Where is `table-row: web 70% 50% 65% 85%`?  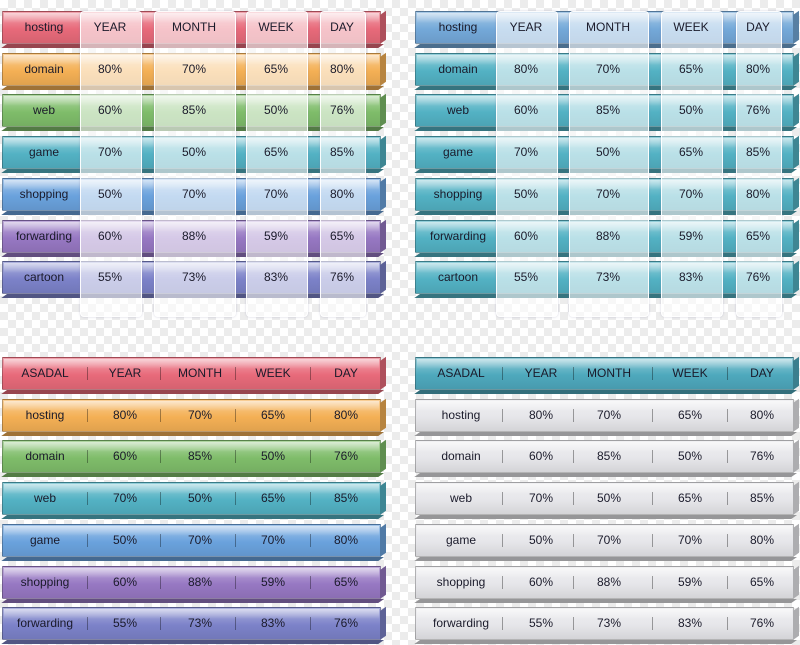 table-row: web 70% 50% 65% 85% is located at coordinates (193, 500).